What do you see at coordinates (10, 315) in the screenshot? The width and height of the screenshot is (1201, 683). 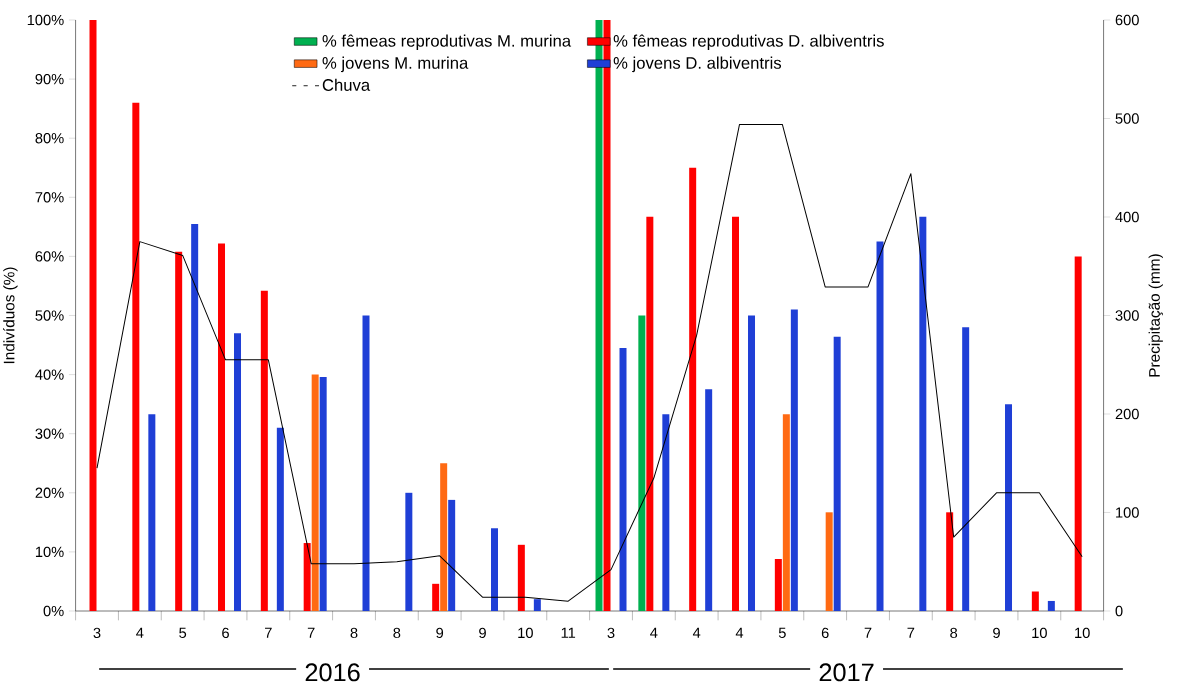 I see `y-axis-title: Indivíduos (%)` at bounding box center [10, 315].